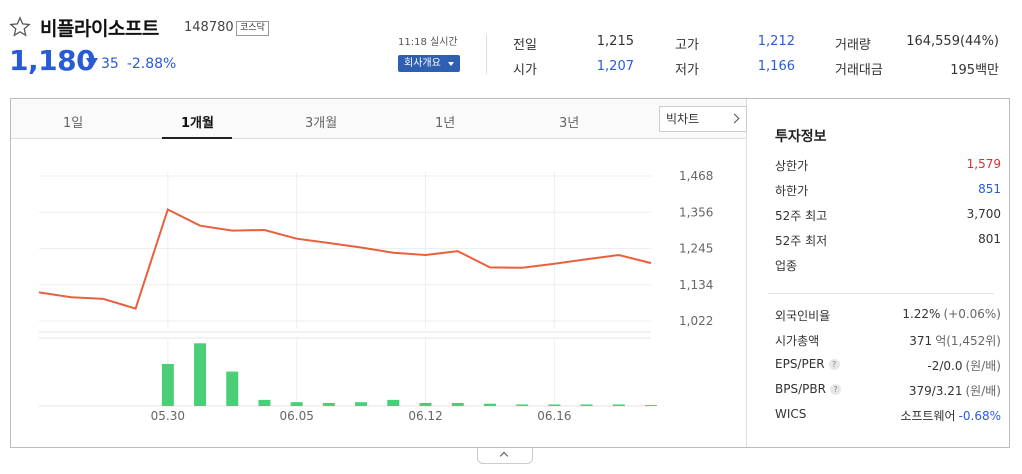  What do you see at coordinates (345, 259) in the screenshot?
I see `price-line` at bounding box center [345, 259].